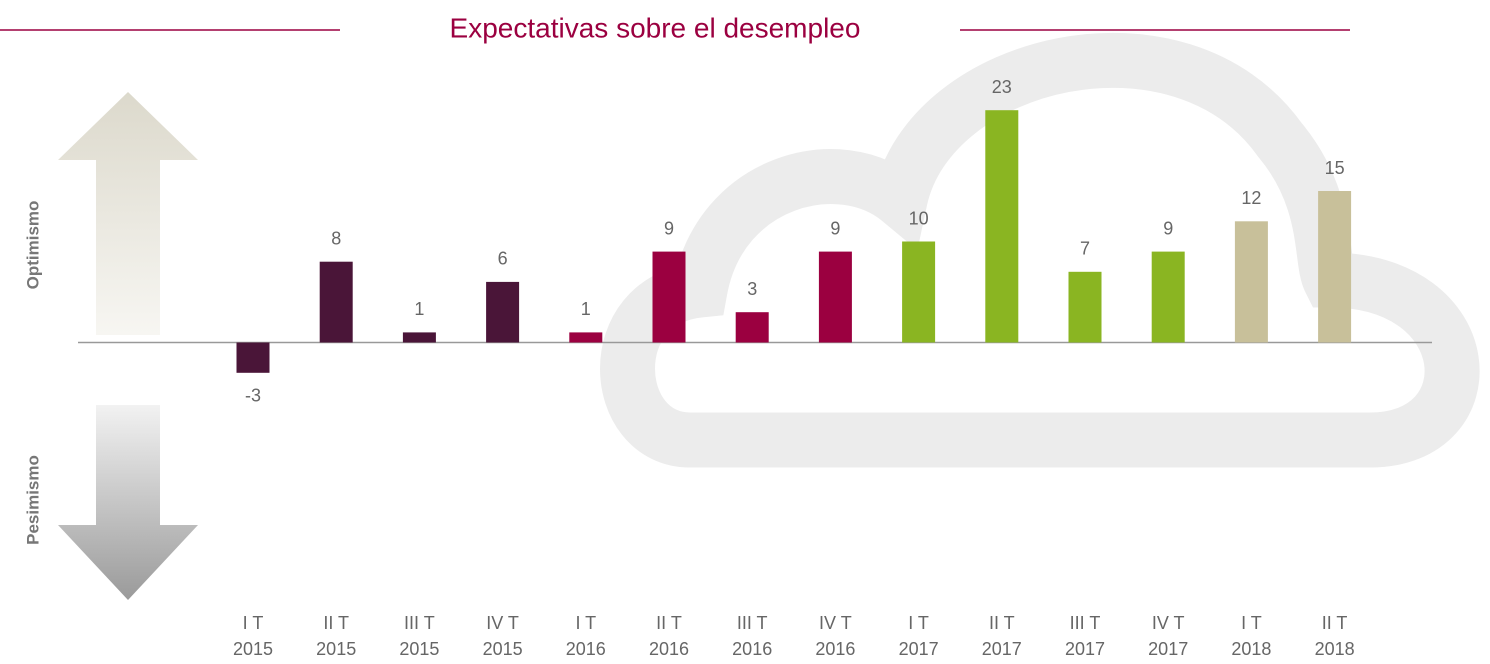 This screenshot has width=1490, height=664. I want to click on annotation: Pesimismo, so click(32, 500).